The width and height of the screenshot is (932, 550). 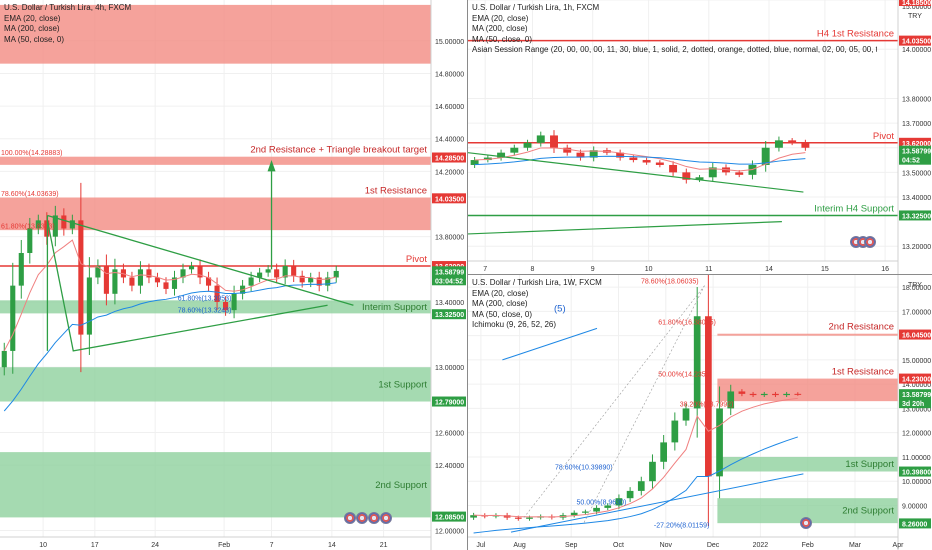 I want to click on time-tick-label: 7, so click(x=485, y=269).